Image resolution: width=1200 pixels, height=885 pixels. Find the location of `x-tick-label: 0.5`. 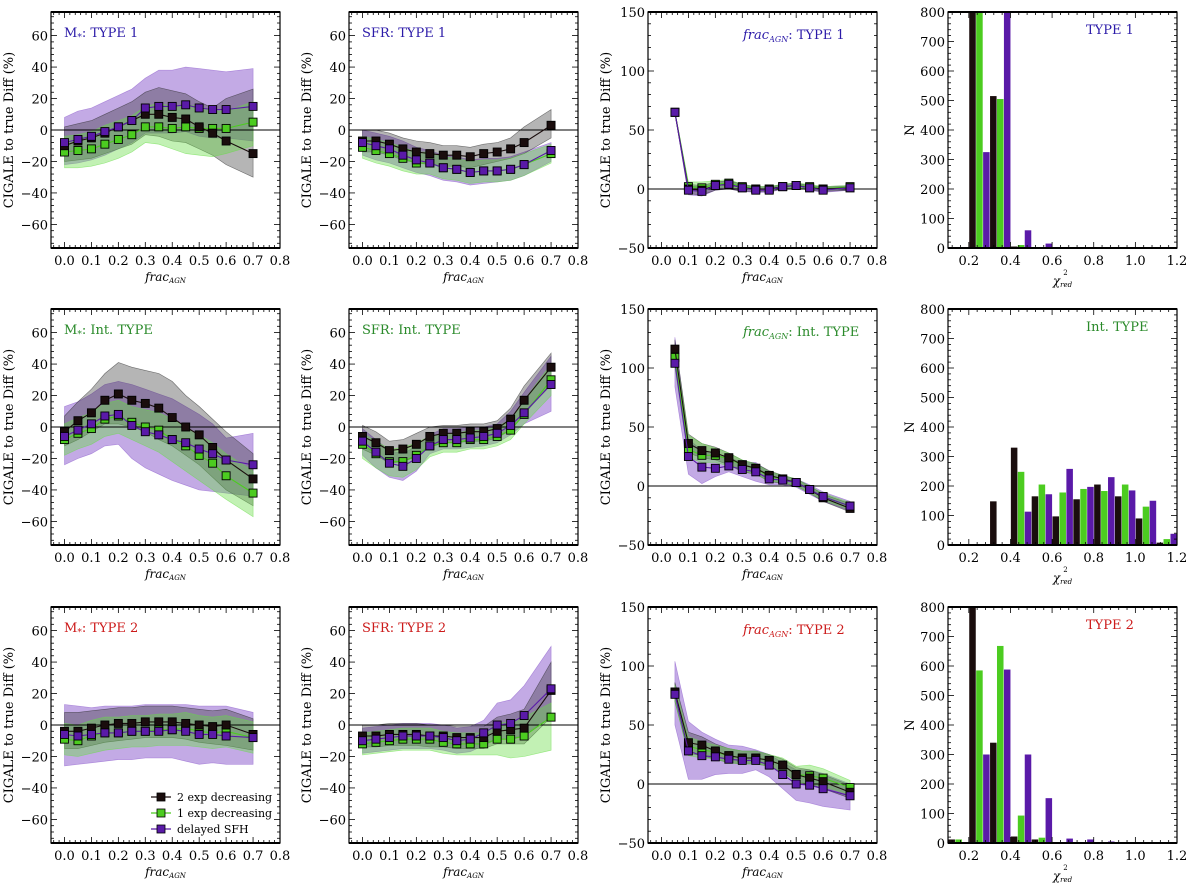

x-tick-label: 0.5 is located at coordinates (796, 261).